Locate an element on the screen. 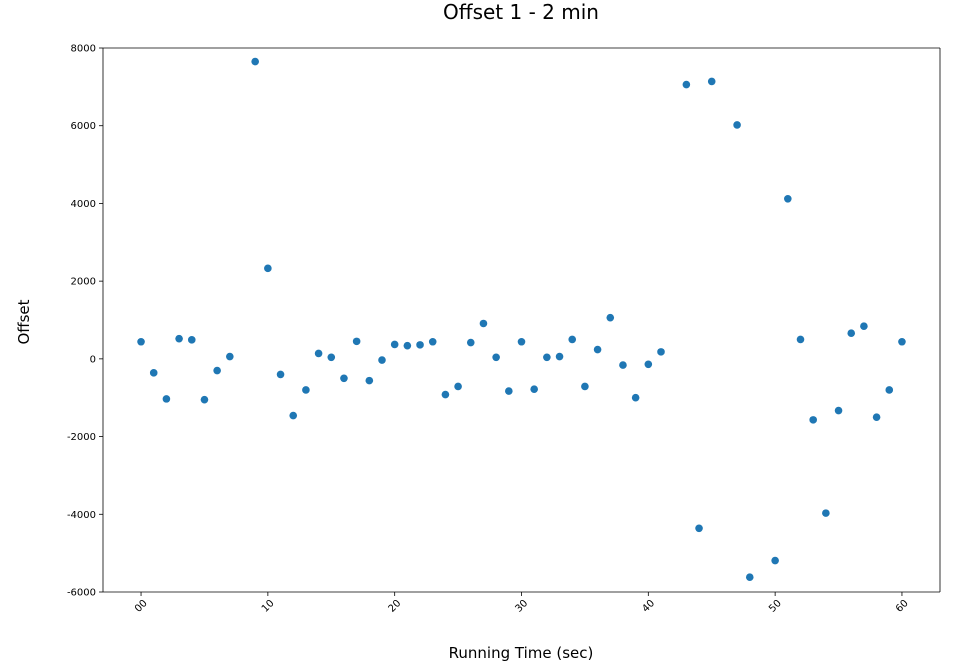 Image resolution: width=955 pixels, height=672 pixels. y-tick-label: 4000 is located at coordinates (83, 204).